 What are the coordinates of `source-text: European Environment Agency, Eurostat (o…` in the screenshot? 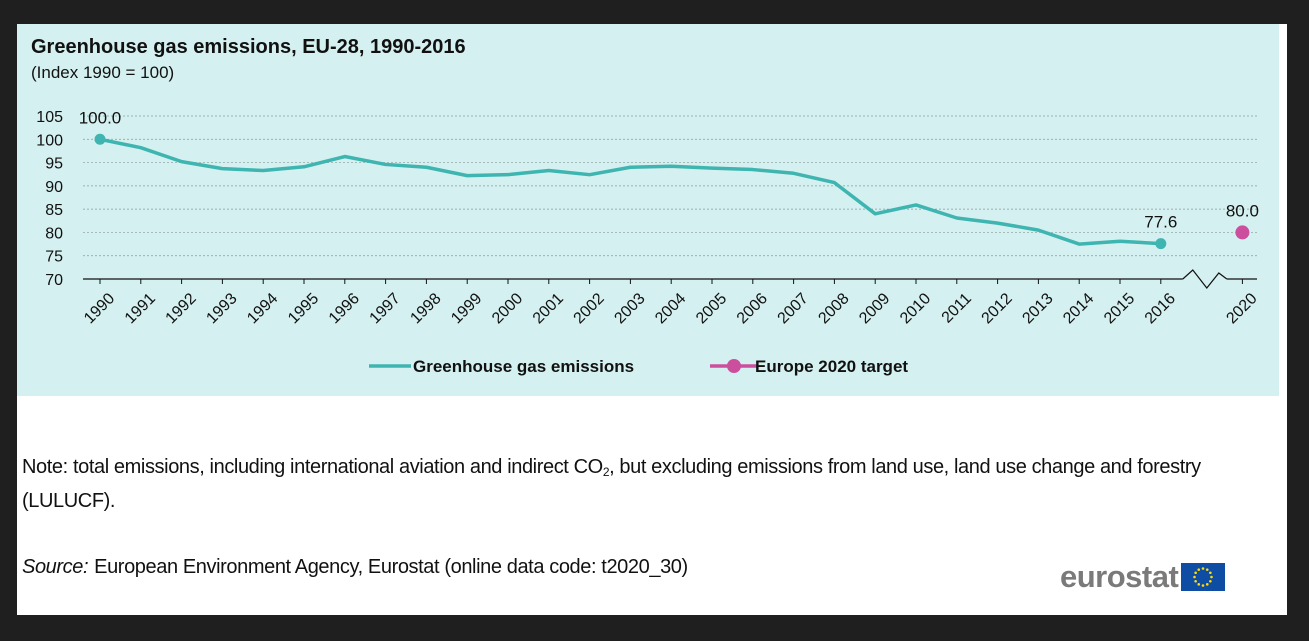 It's located at (391, 567).